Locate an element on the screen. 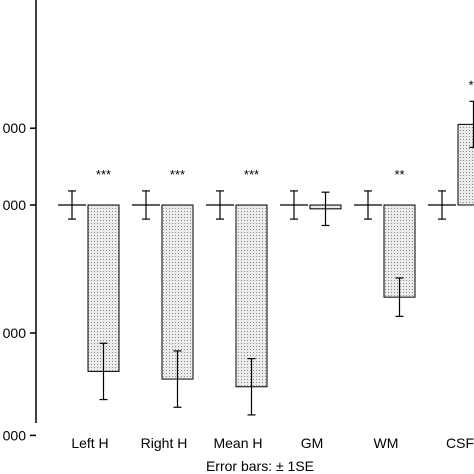 Image resolution: width=474 pixels, height=474 pixels. bar-csf is located at coordinates (465, 164).